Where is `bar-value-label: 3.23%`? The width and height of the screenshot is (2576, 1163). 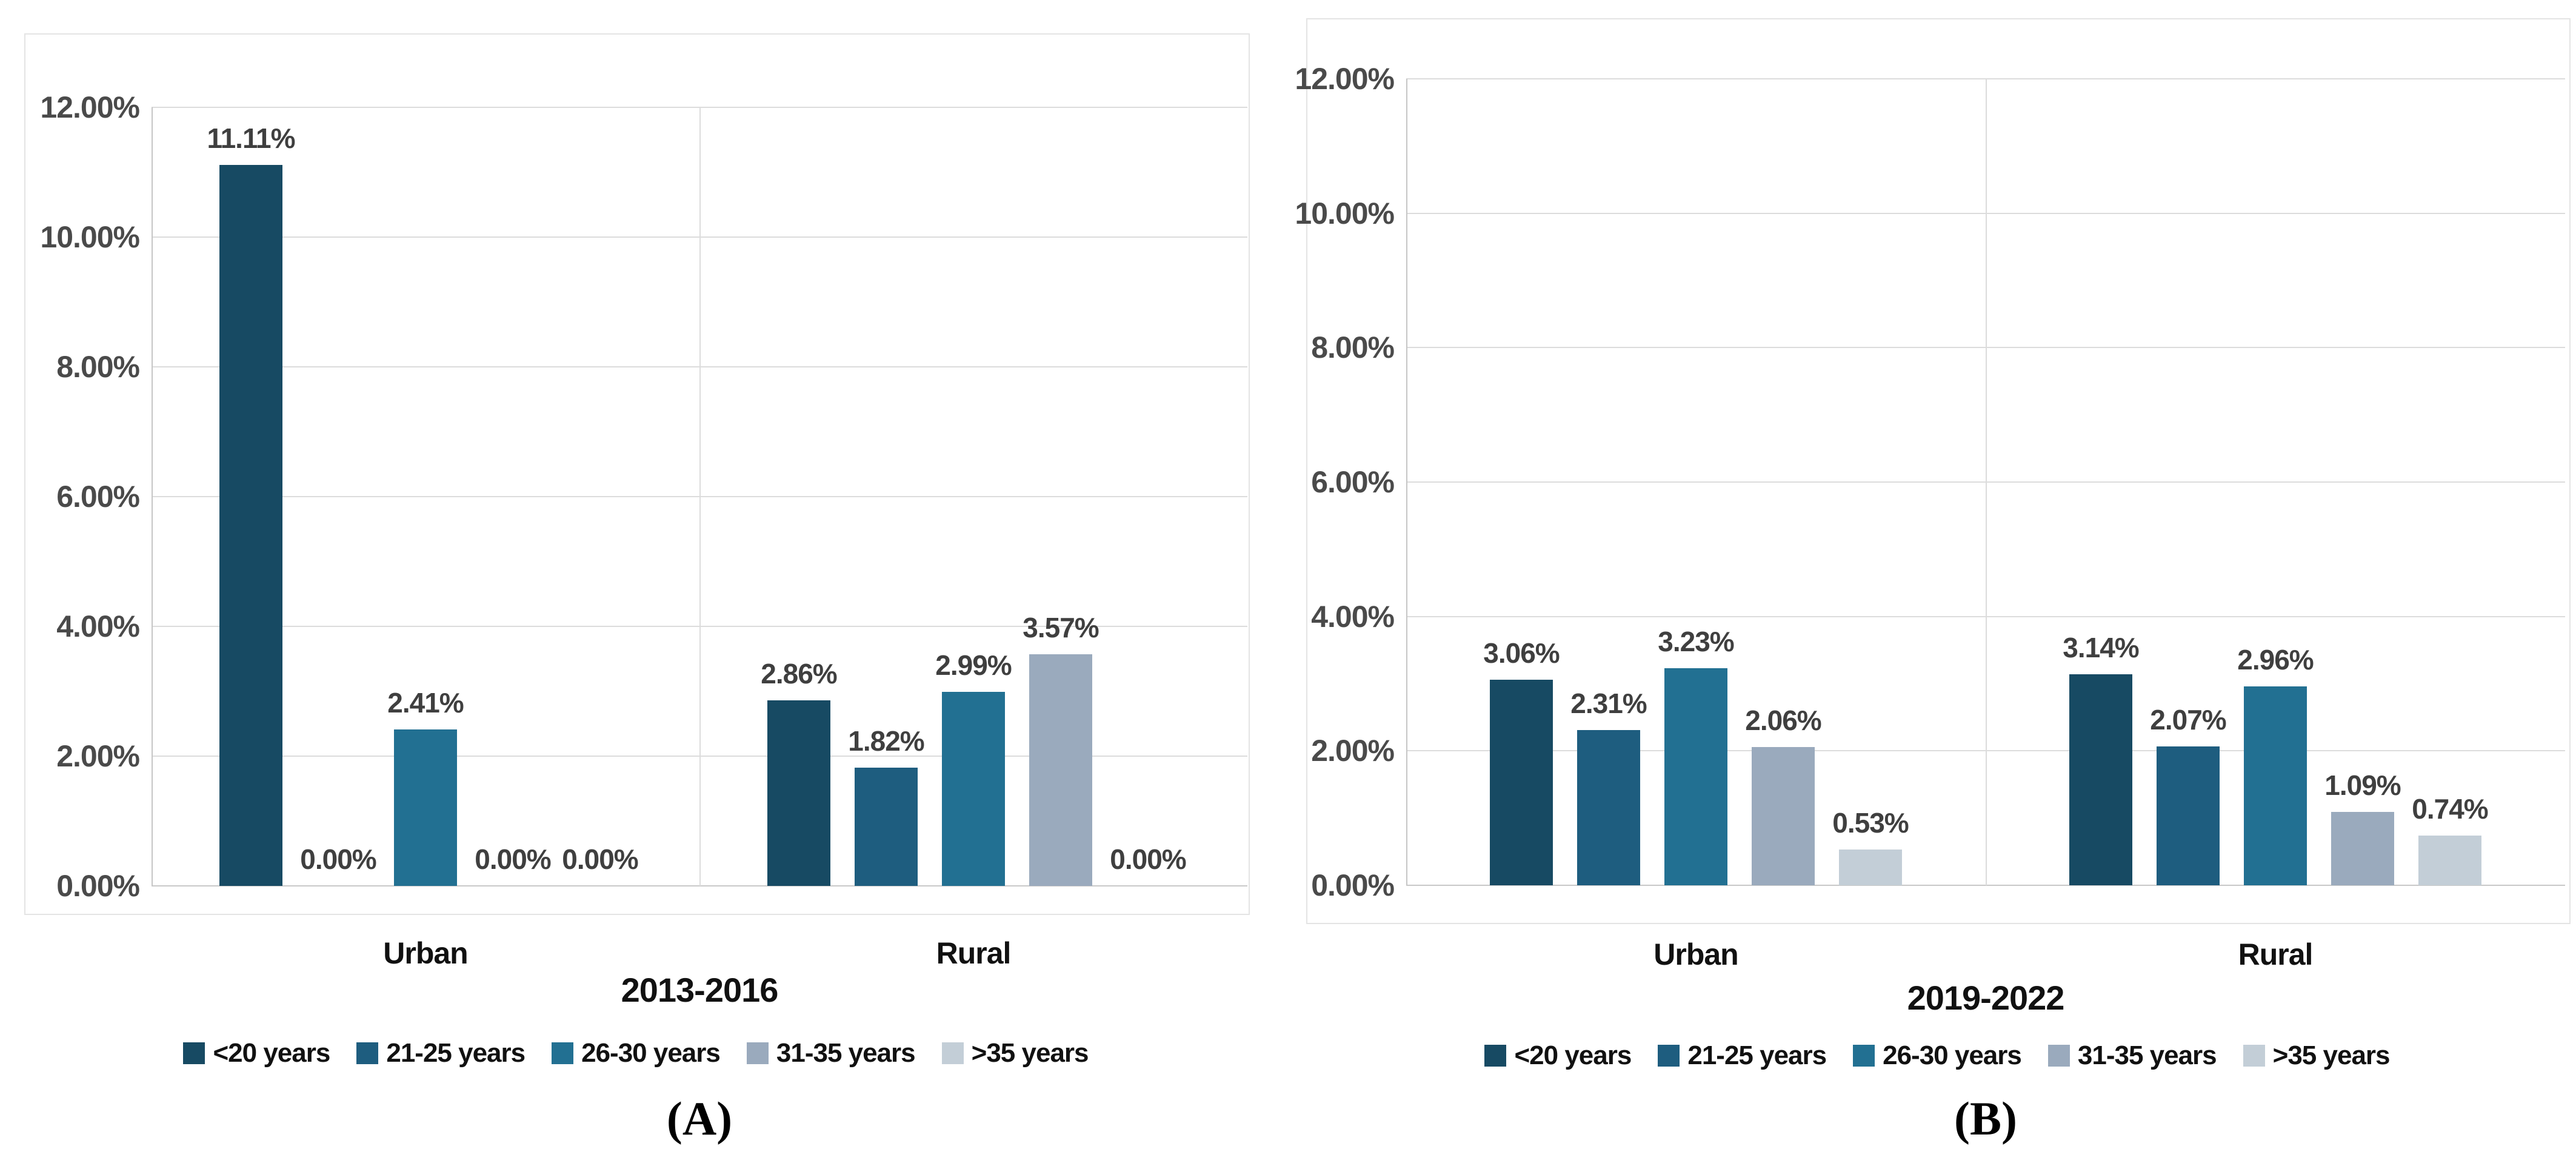 bar-value-label: 3.23% is located at coordinates (1696, 641).